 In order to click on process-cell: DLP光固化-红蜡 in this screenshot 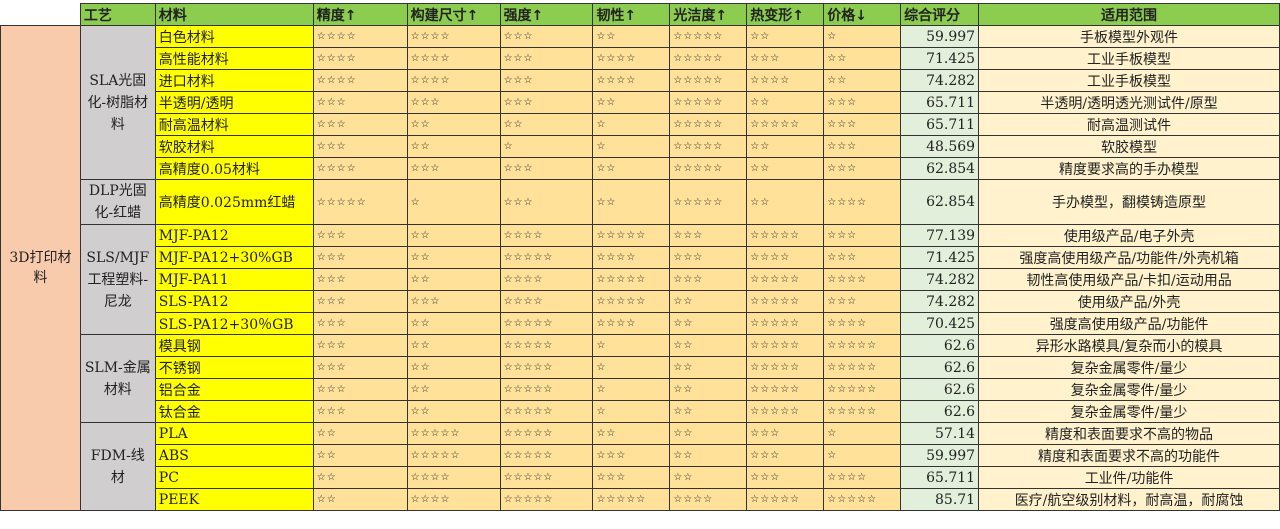, I will do `click(117, 202)`.